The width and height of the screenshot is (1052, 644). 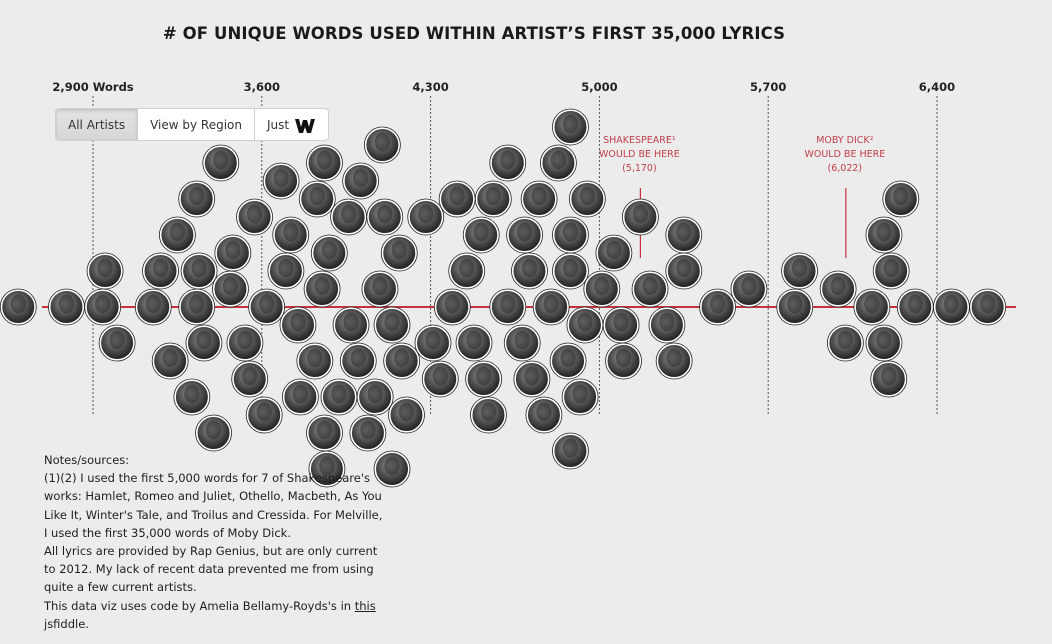 I want to click on view-by-region-button: View by Region, so click(x=196, y=124).